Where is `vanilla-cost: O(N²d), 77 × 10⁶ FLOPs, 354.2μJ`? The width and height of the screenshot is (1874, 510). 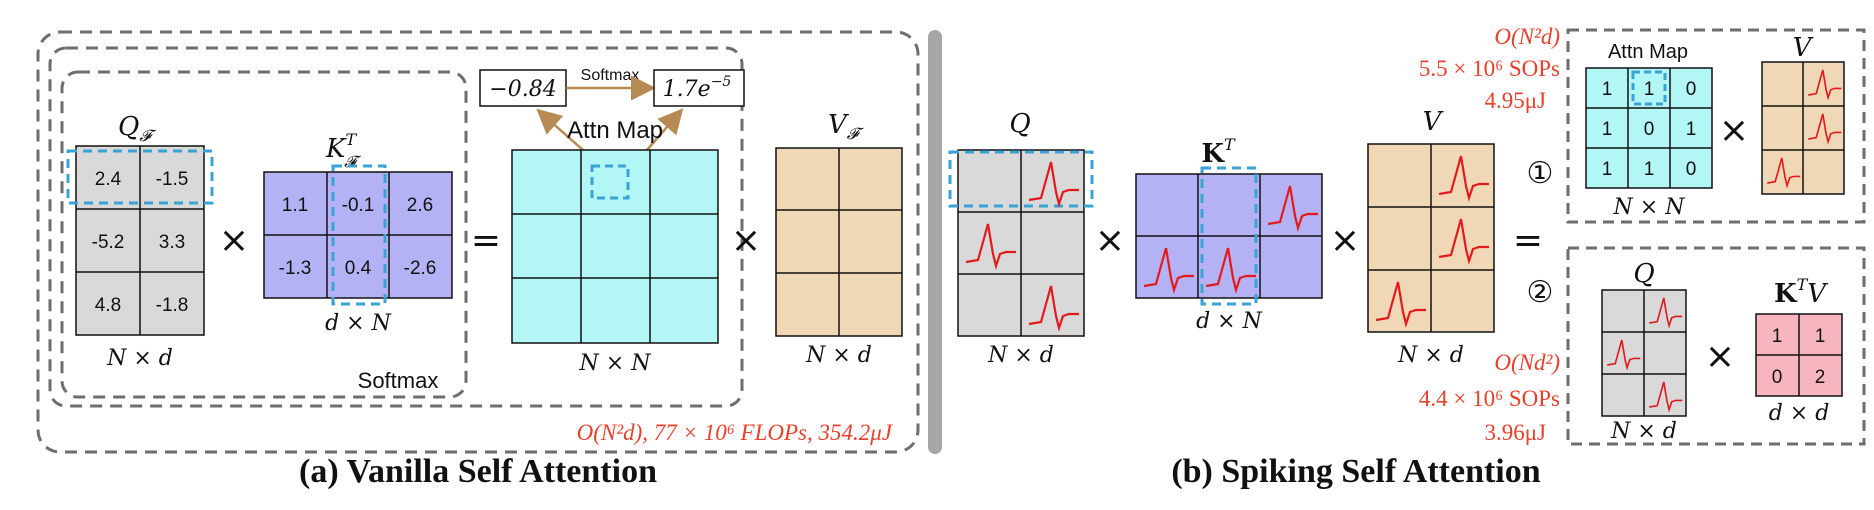 vanilla-cost: O(N²d), 77 × 10⁶ FLOPs, 354.2μJ is located at coordinates (735, 432).